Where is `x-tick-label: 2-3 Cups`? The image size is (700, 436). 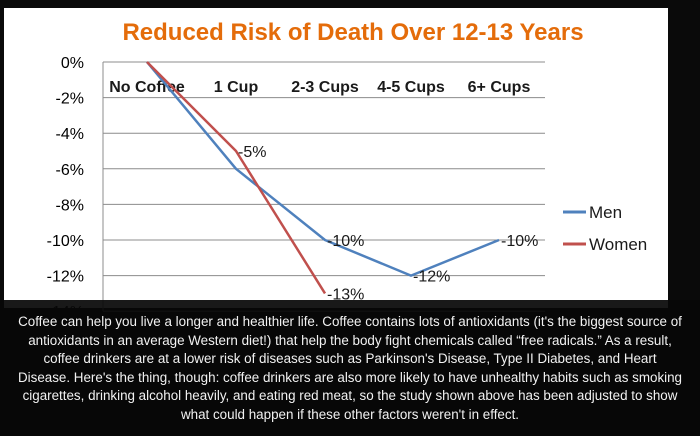
x-tick-label: 2-3 Cups is located at coordinates (325, 87).